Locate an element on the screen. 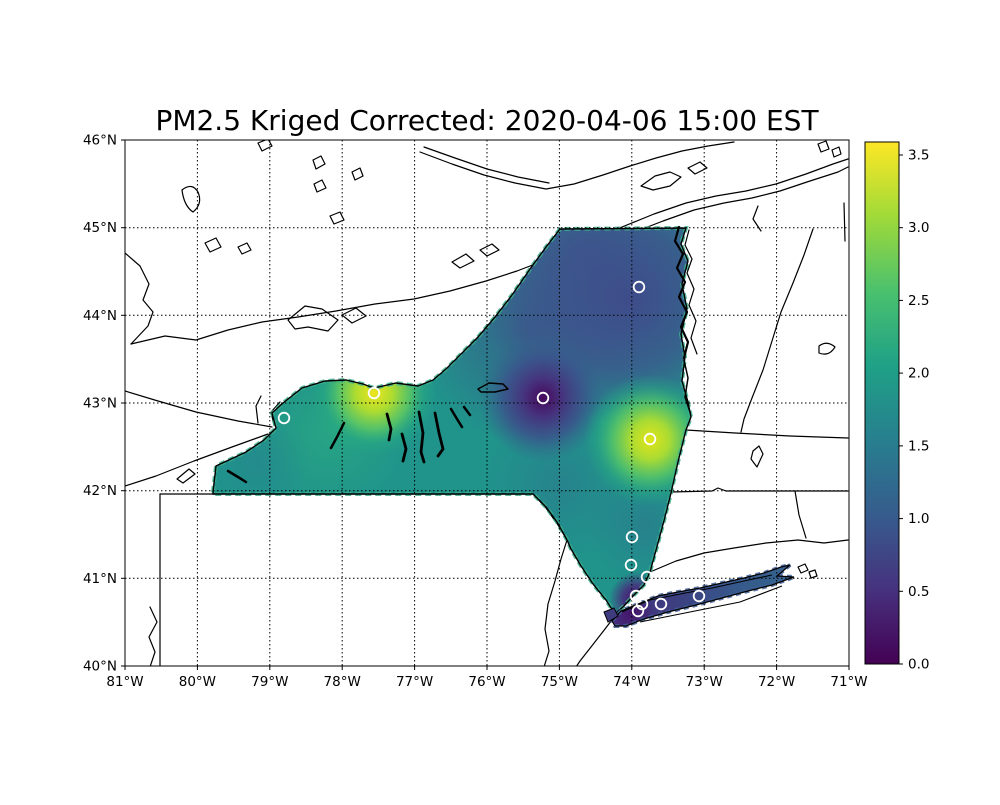 Image resolution: width=1000 pixels, height=805 pixels. ct-ri-border is located at coordinates (800, 514).